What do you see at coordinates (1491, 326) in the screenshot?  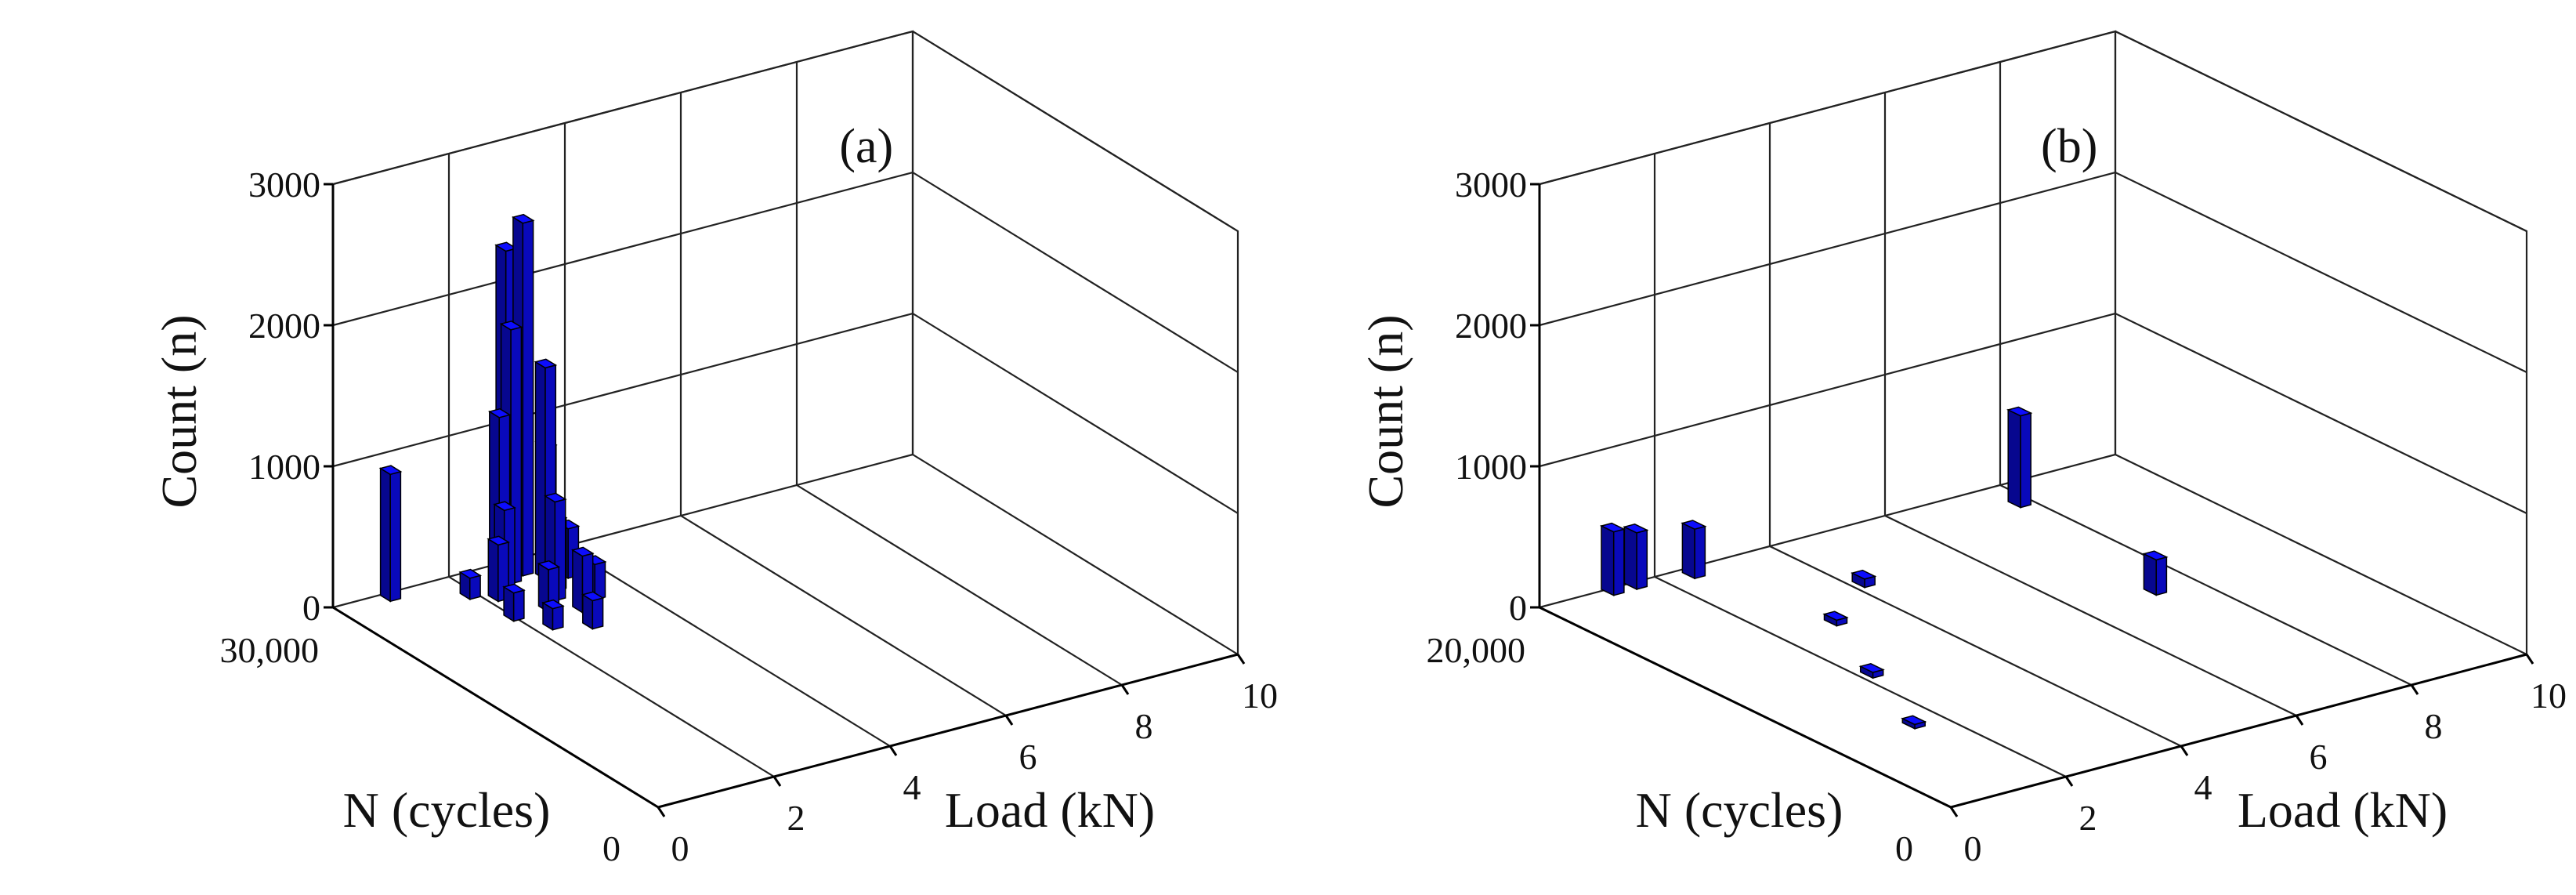 I see `z-tick-label: 2000` at bounding box center [1491, 326].